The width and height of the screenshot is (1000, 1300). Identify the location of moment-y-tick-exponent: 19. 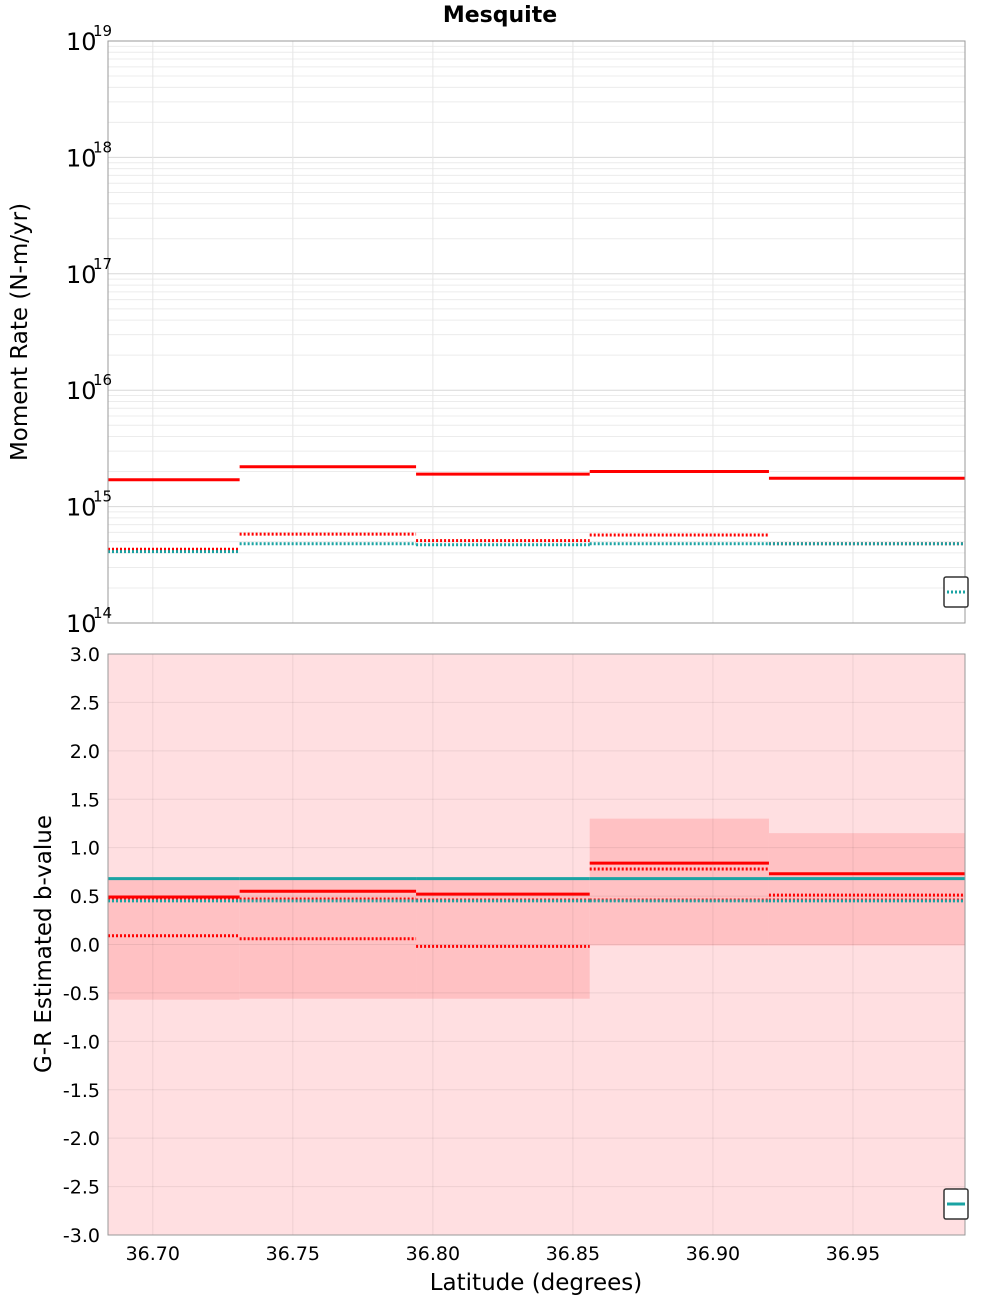
(102, 31).